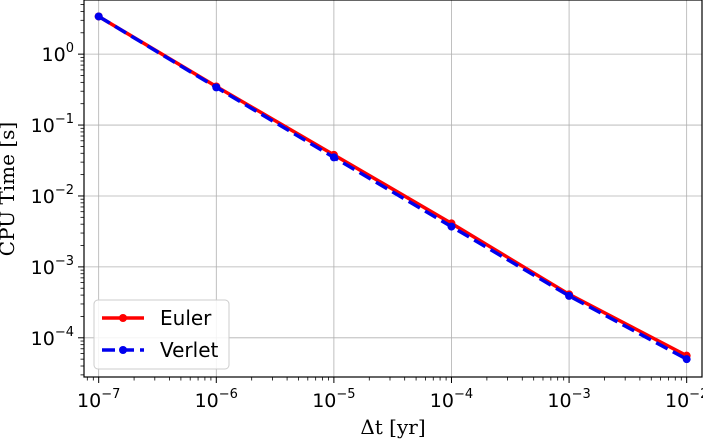 The width and height of the screenshot is (703, 440). What do you see at coordinates (684, 399) in the screenshot?
I see `x-tick-label: 10⁻²` at bounding box center [684, 399].